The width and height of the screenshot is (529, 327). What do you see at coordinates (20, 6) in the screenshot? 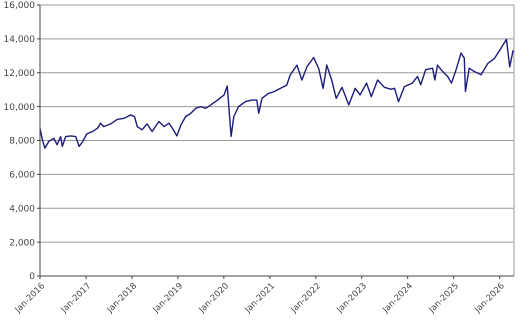
I see `y-tick-label: 16,000` at bounding box center [20, 6].